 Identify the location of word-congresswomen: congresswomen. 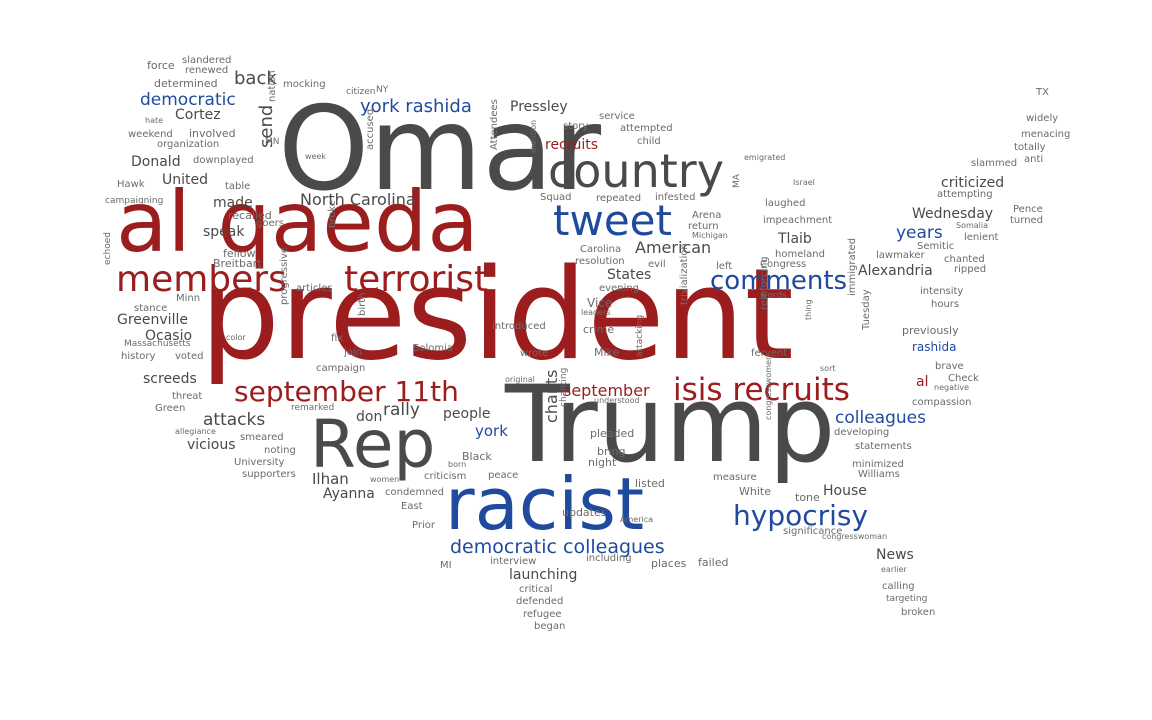
(768, 387).